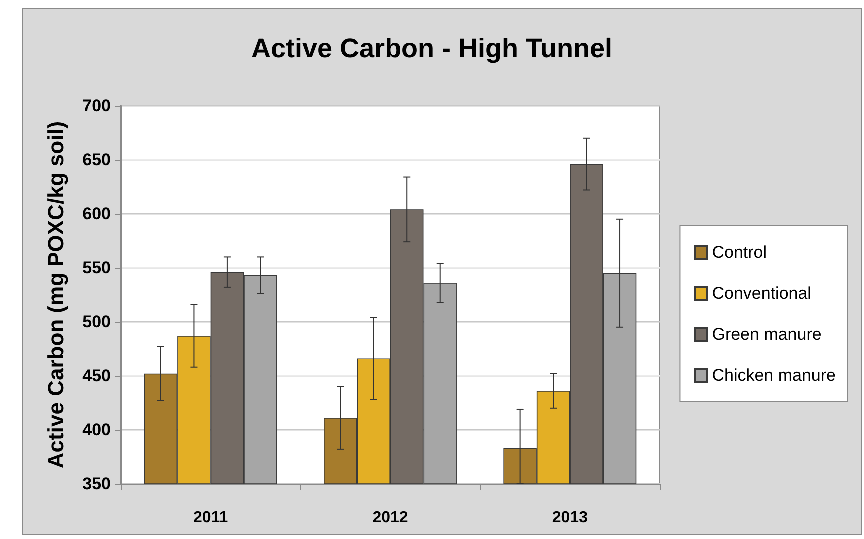  What do you see at coordinates (767, 334) in the screenshot?
I see `legend-label: Green manure` at bounding box center [767, 334].